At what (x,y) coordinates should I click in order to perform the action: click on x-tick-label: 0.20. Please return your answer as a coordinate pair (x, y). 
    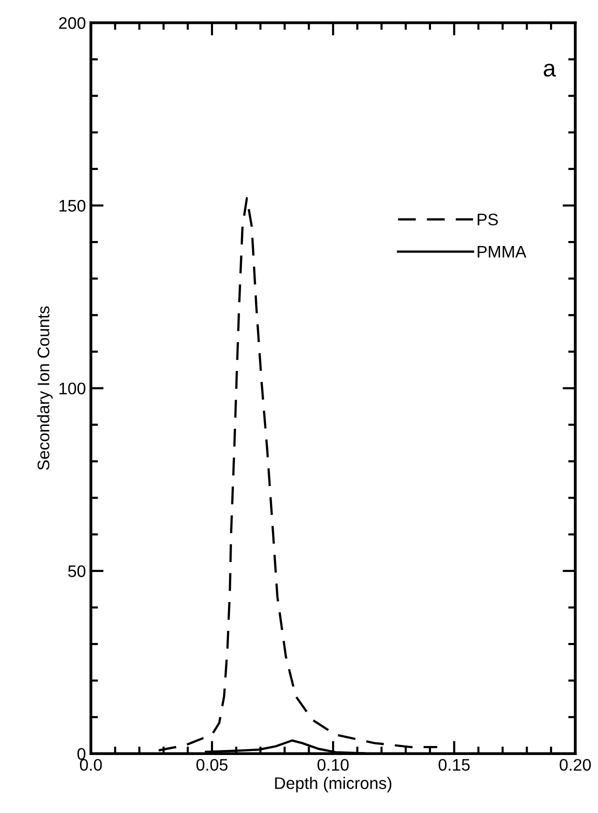
    Looking at the image, I should click on (575, 764).